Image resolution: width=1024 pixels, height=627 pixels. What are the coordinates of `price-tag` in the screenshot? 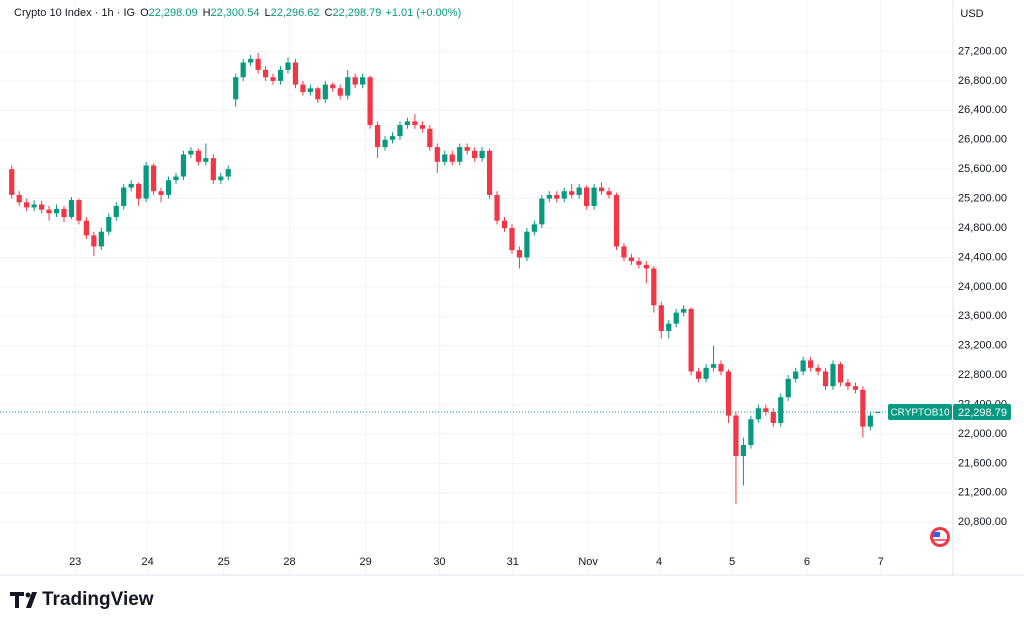 It's located at (982, 412).